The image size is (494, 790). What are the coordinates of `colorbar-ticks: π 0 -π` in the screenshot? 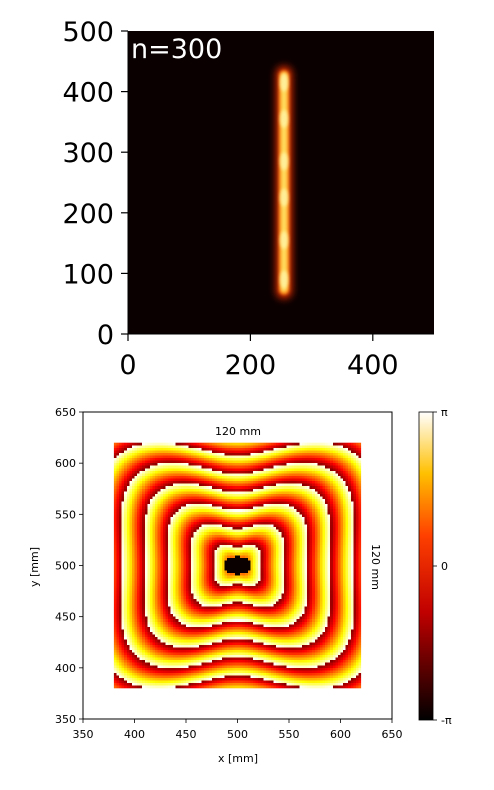 It's located at (442, 566).